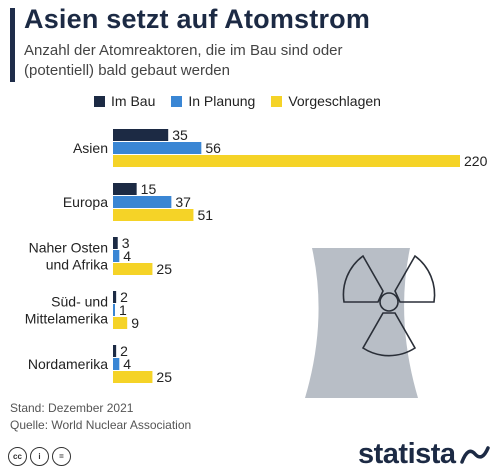  Describe the element at coordinates (114, 310) in the screenshot. I see `bar-s-d-und-mittelamerika-in-planung` at that location.